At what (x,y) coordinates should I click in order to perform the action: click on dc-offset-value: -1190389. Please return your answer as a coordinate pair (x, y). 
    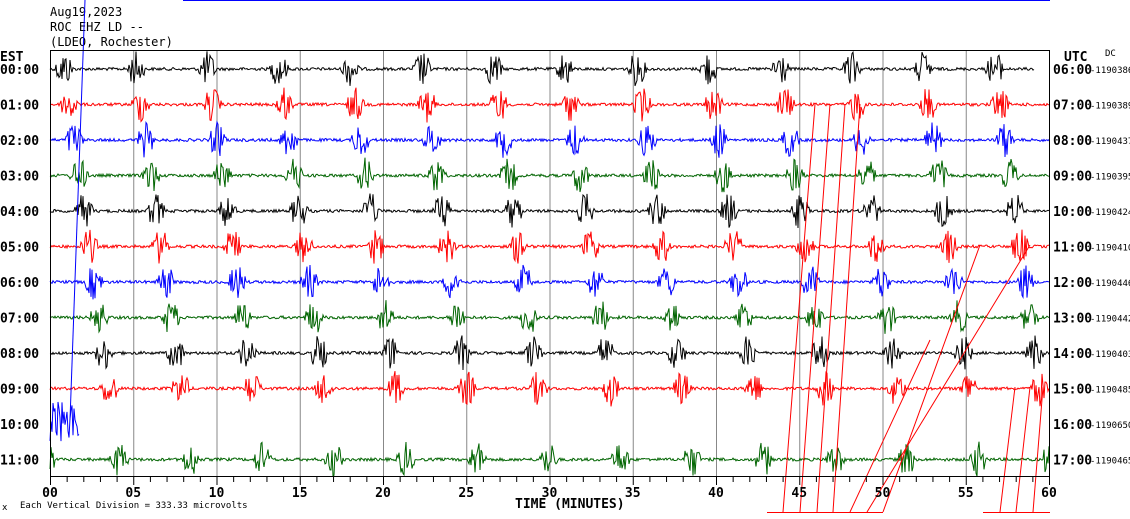
    Looking at the image, I should click on (1110, 107).